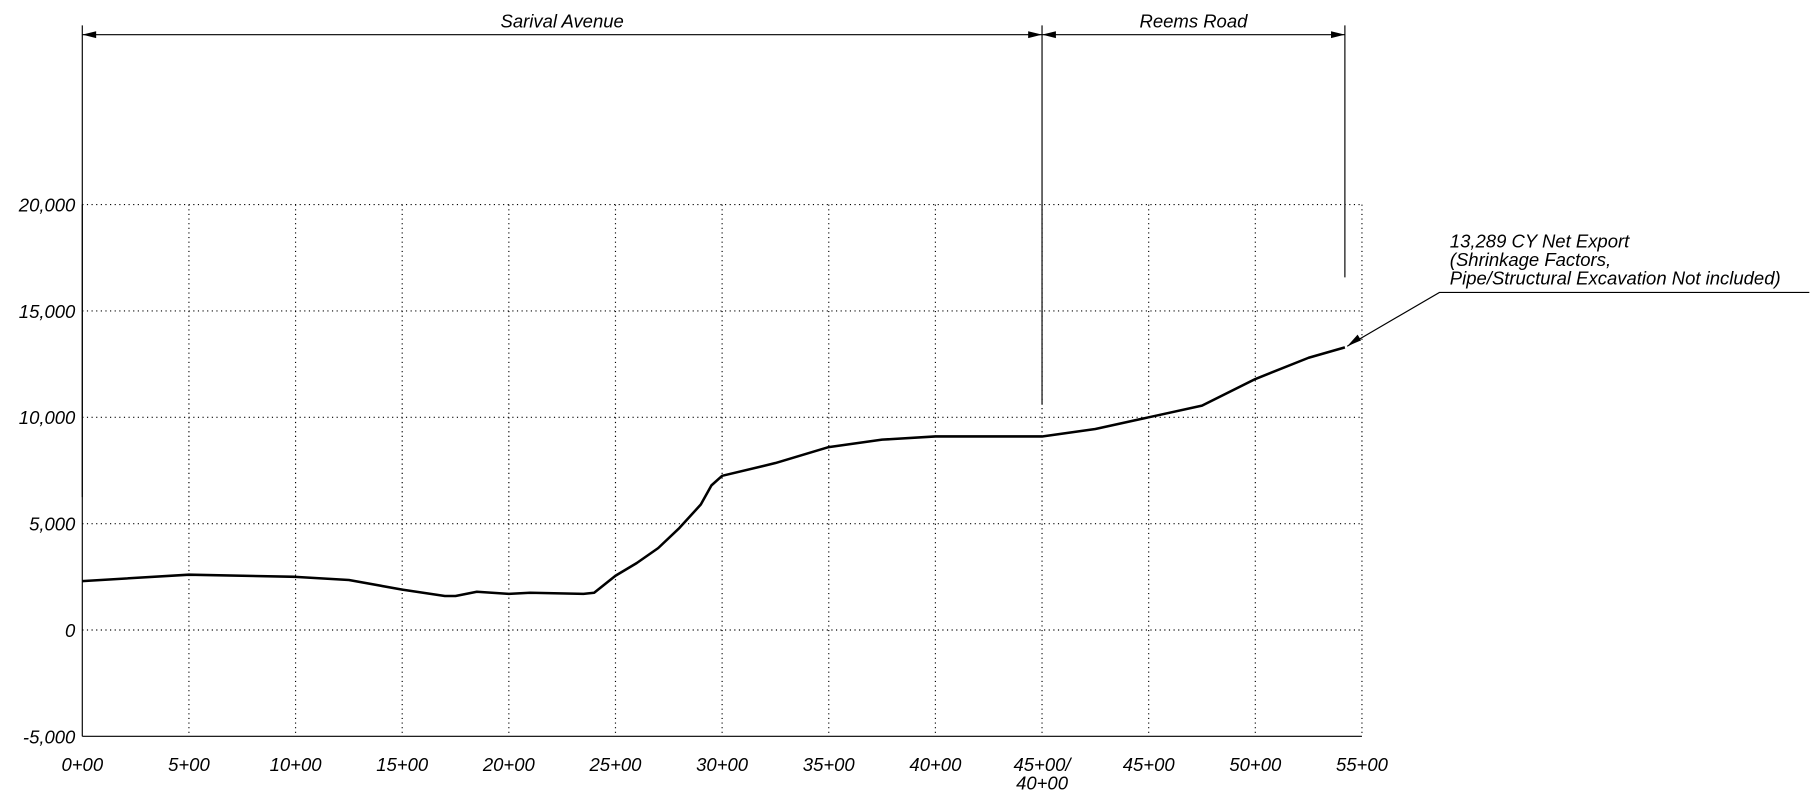 The image size is (1813, 793). I want to click on x-tick-label: 25+00, so click(616, 764).